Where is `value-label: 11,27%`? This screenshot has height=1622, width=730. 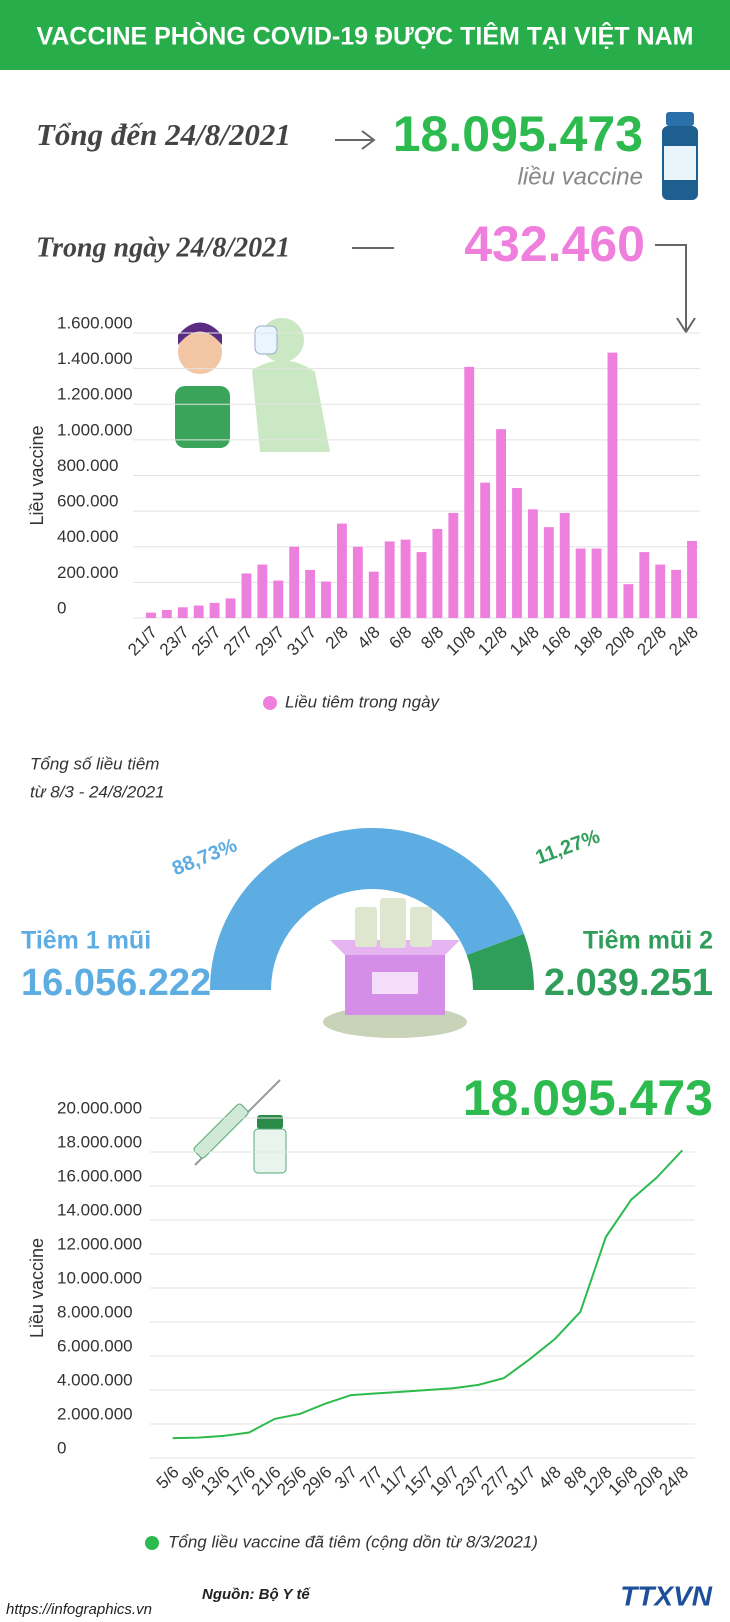
value-label: 11,27% is located at coordinates (568, 848).